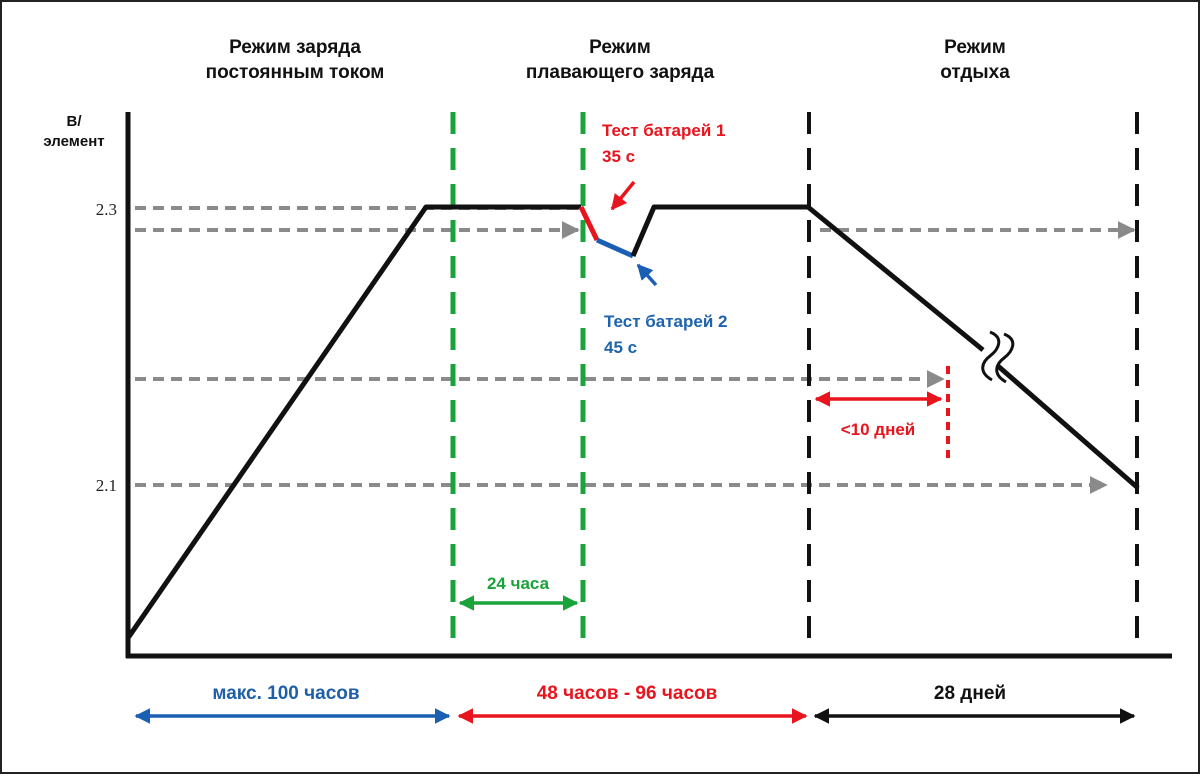 The width and height of the screenshot is (1200, 779). I want to click on header-float-line1: Режим, so click(620, 47).